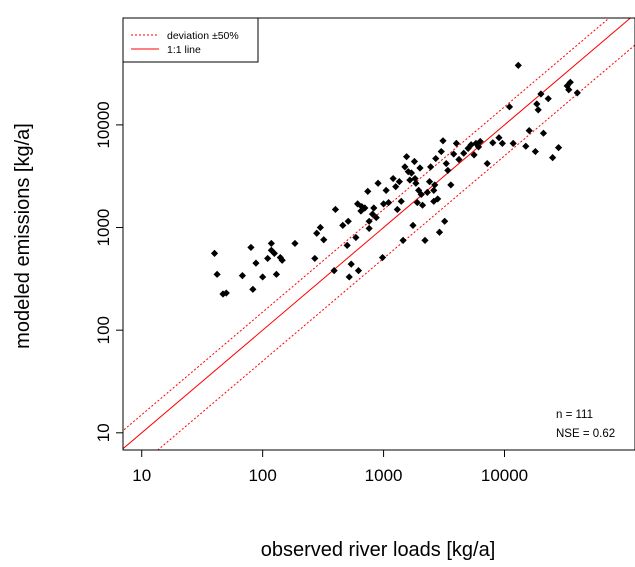 This screenshot has height=567, width=635. What do you see at coordinates (184, 50) in the screenshot?
I see `legend-label-1-1-line: 1:1 line` at bounding box center [184, 50].